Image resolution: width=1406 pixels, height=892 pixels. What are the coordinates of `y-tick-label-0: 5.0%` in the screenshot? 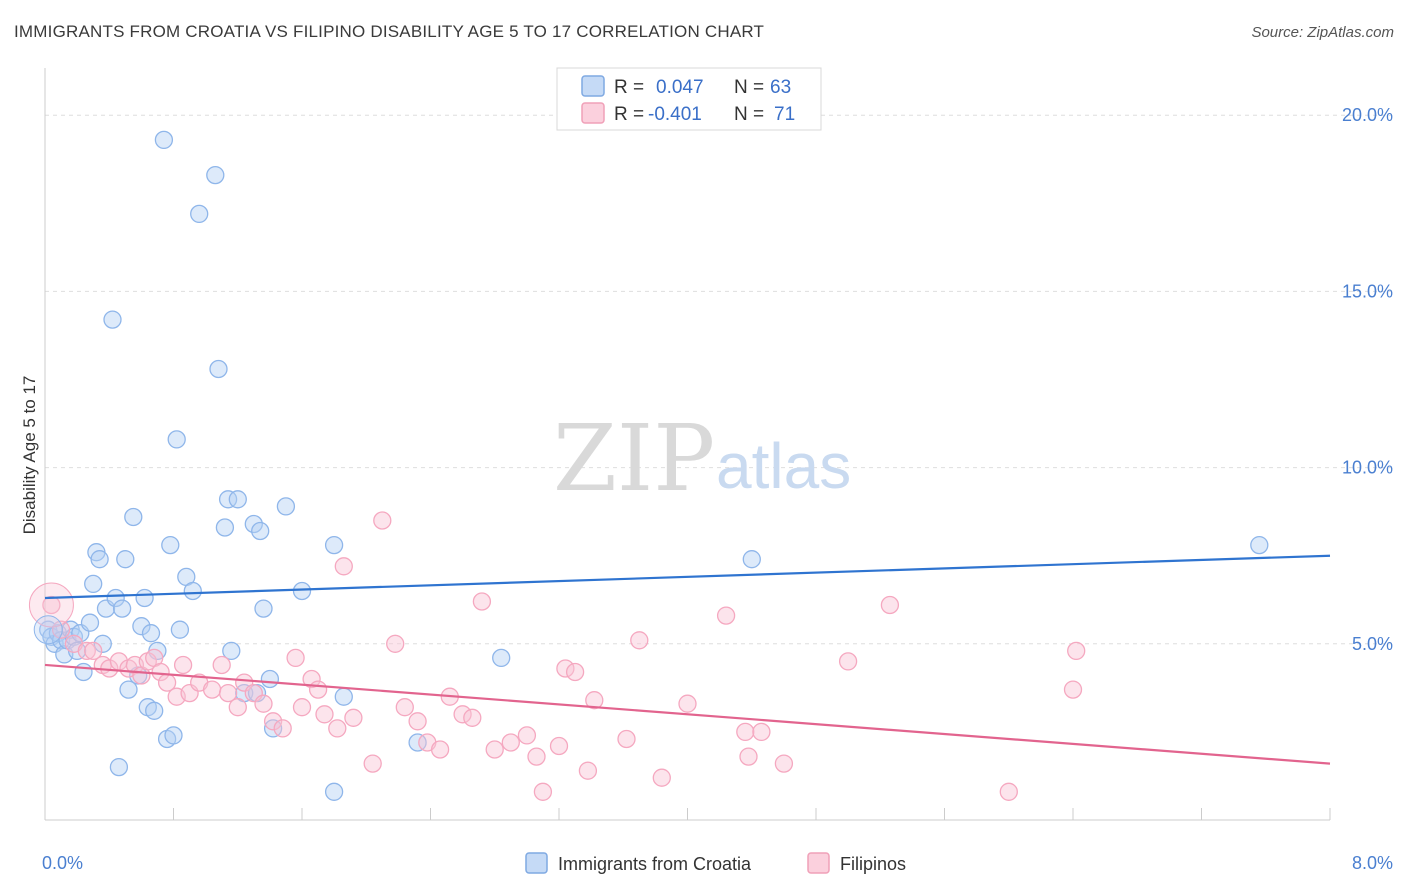 It's located at (1372, 644).